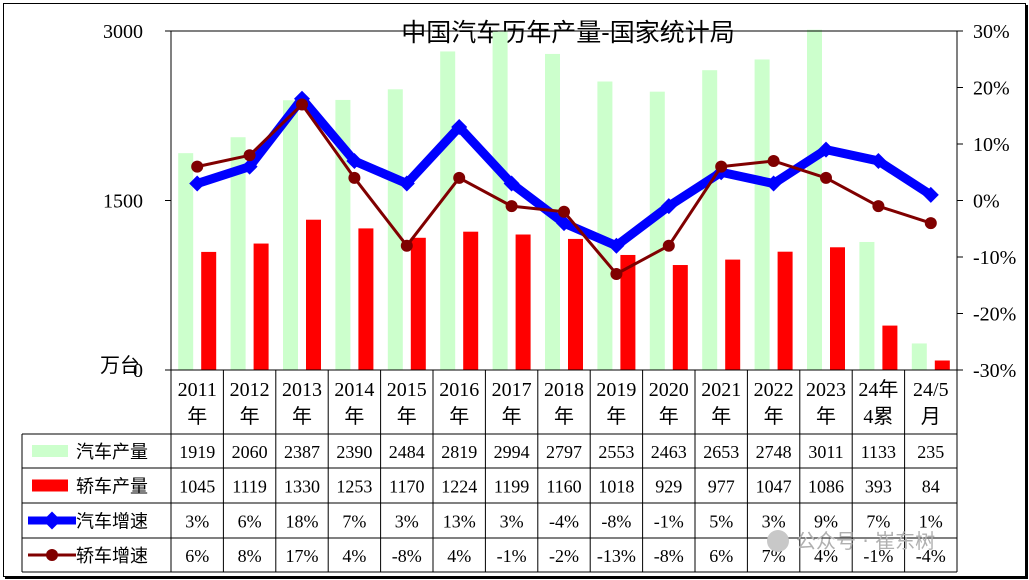 This screenshot has width=1029, height=580. I want to click on y-right-label: -30%, so click(994, 371).